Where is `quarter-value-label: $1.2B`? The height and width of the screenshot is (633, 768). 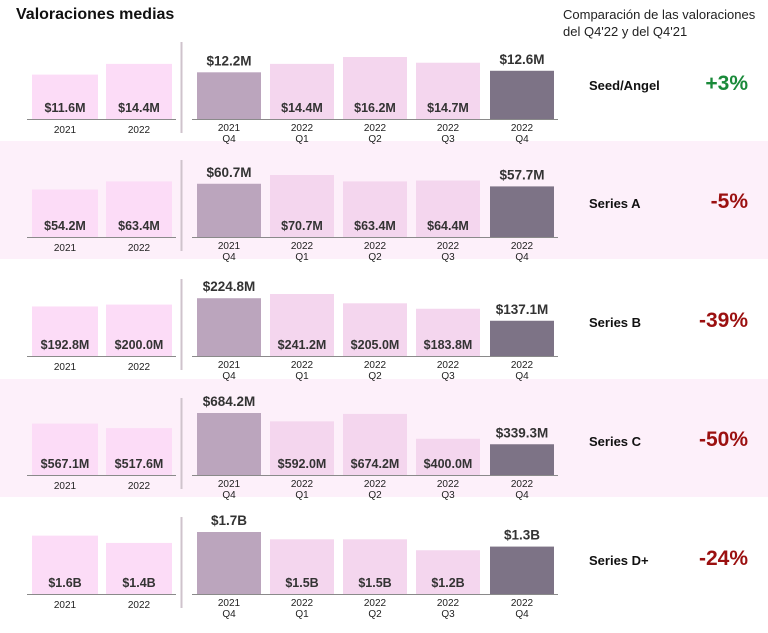 quarter-value-label: $1.2B is located at coordinates (447, 583).